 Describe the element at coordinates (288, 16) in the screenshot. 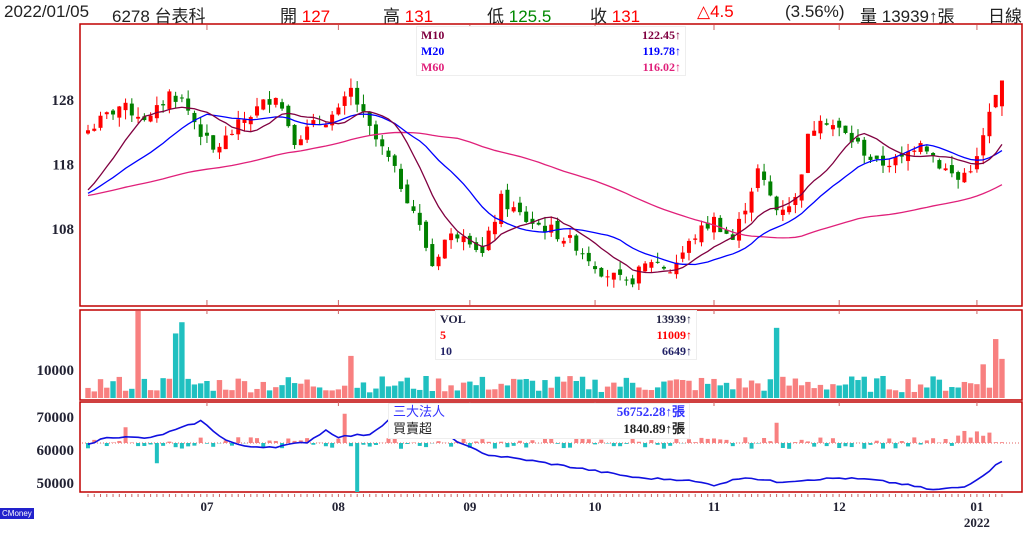

I see `open-label: 開` at that location.